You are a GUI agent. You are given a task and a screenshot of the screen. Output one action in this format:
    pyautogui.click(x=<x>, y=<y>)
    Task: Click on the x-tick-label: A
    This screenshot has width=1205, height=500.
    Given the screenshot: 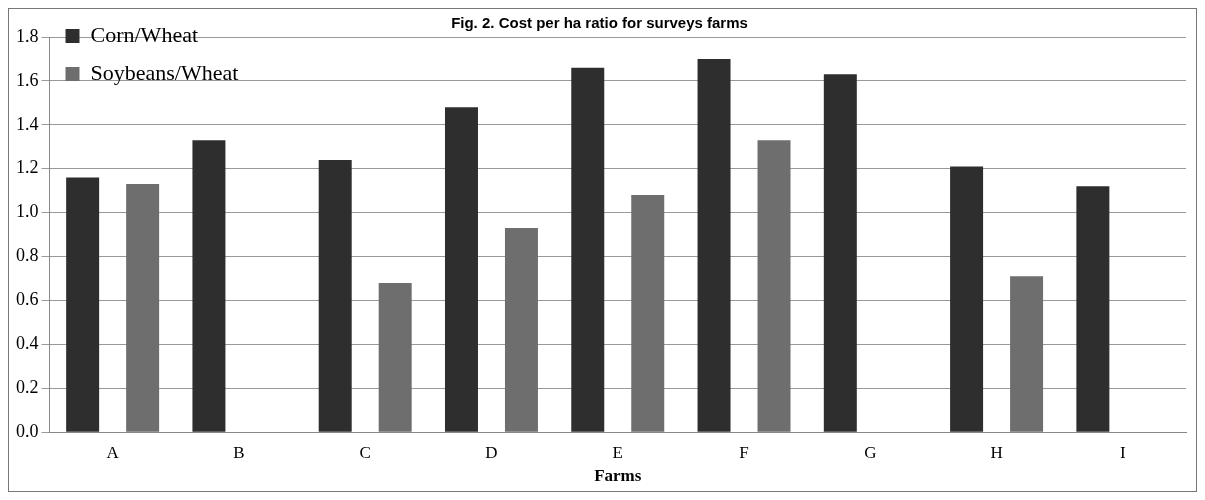 What is the action you would take?
    pyautogui.click(x=113, y=452)
    